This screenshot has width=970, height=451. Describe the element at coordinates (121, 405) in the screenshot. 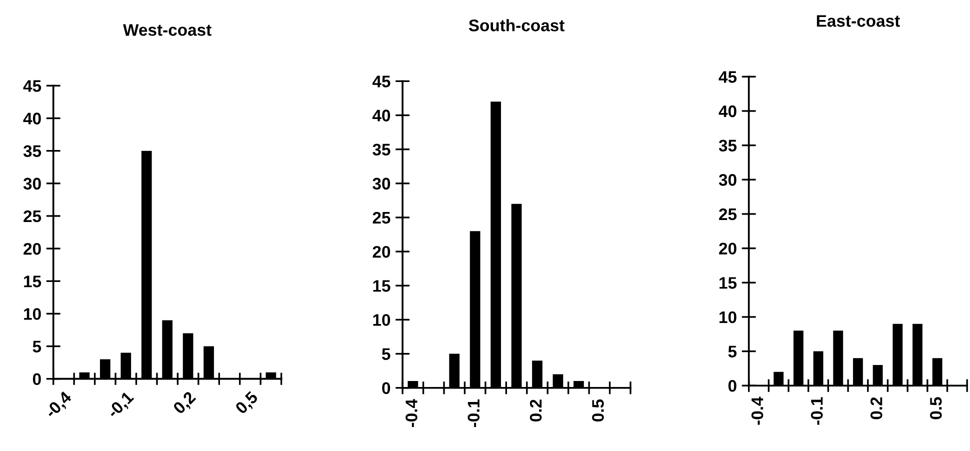

I see `x-tick-label: -0,1` at that location.